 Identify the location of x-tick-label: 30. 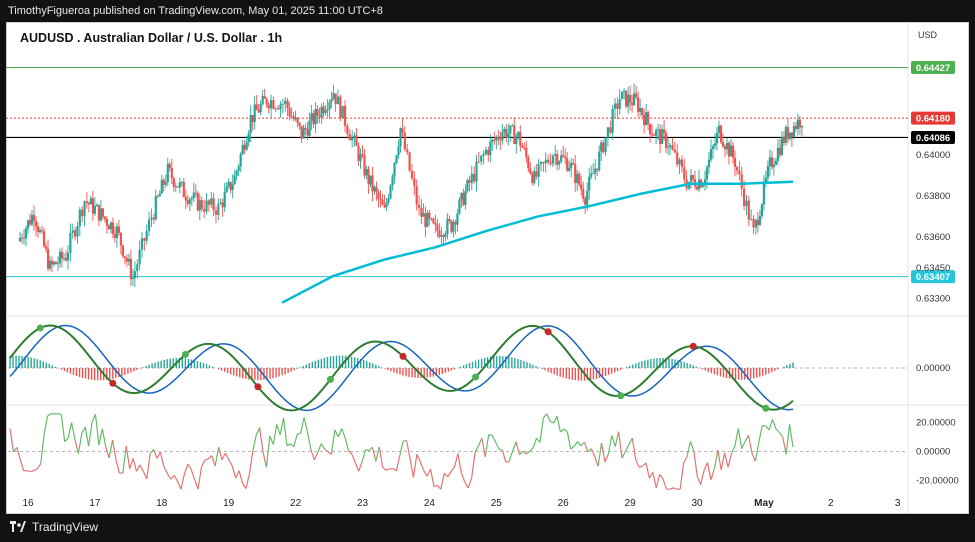
(697, 503).